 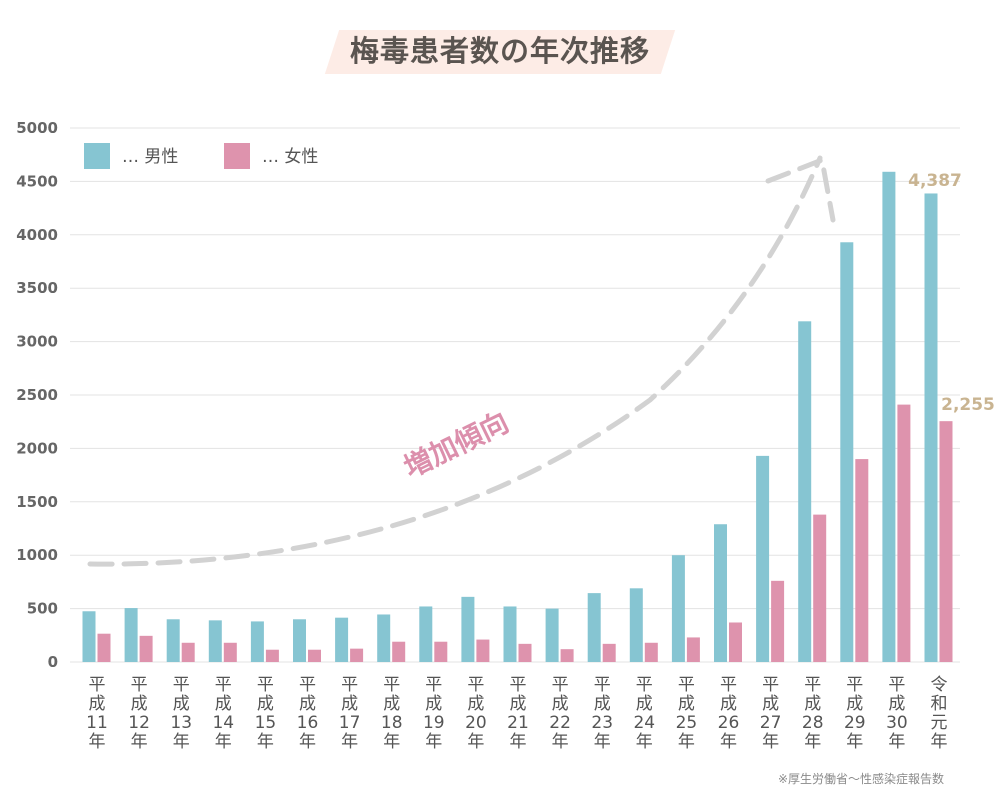 I want to click on y-tick-label: 2000, so click(x=37, y=448).